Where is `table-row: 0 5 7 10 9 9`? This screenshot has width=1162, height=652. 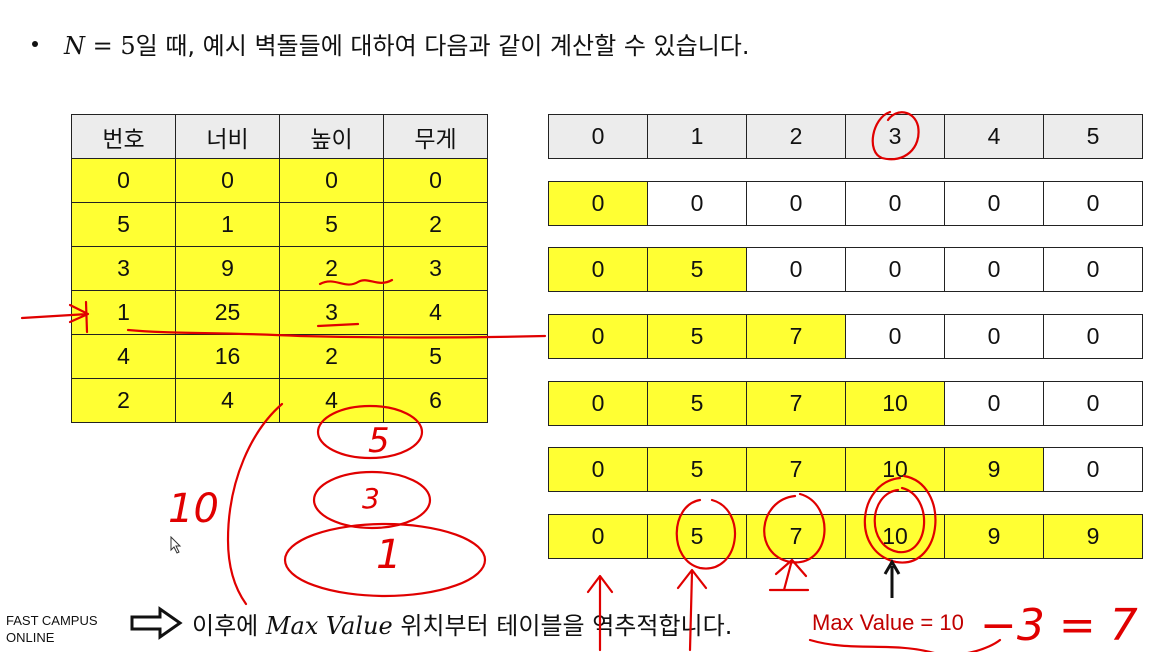
table-row: 0 5 7 10 9 9 is located at coordinates (845, 536).